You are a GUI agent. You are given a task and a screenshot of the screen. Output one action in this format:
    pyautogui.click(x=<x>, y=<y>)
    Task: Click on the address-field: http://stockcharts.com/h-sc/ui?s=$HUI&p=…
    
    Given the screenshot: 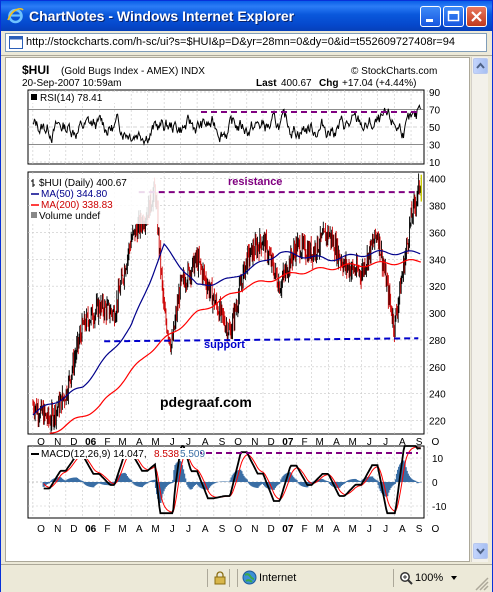 What is the action you would take?
    pyautogui.click(x=246, y=42)
    